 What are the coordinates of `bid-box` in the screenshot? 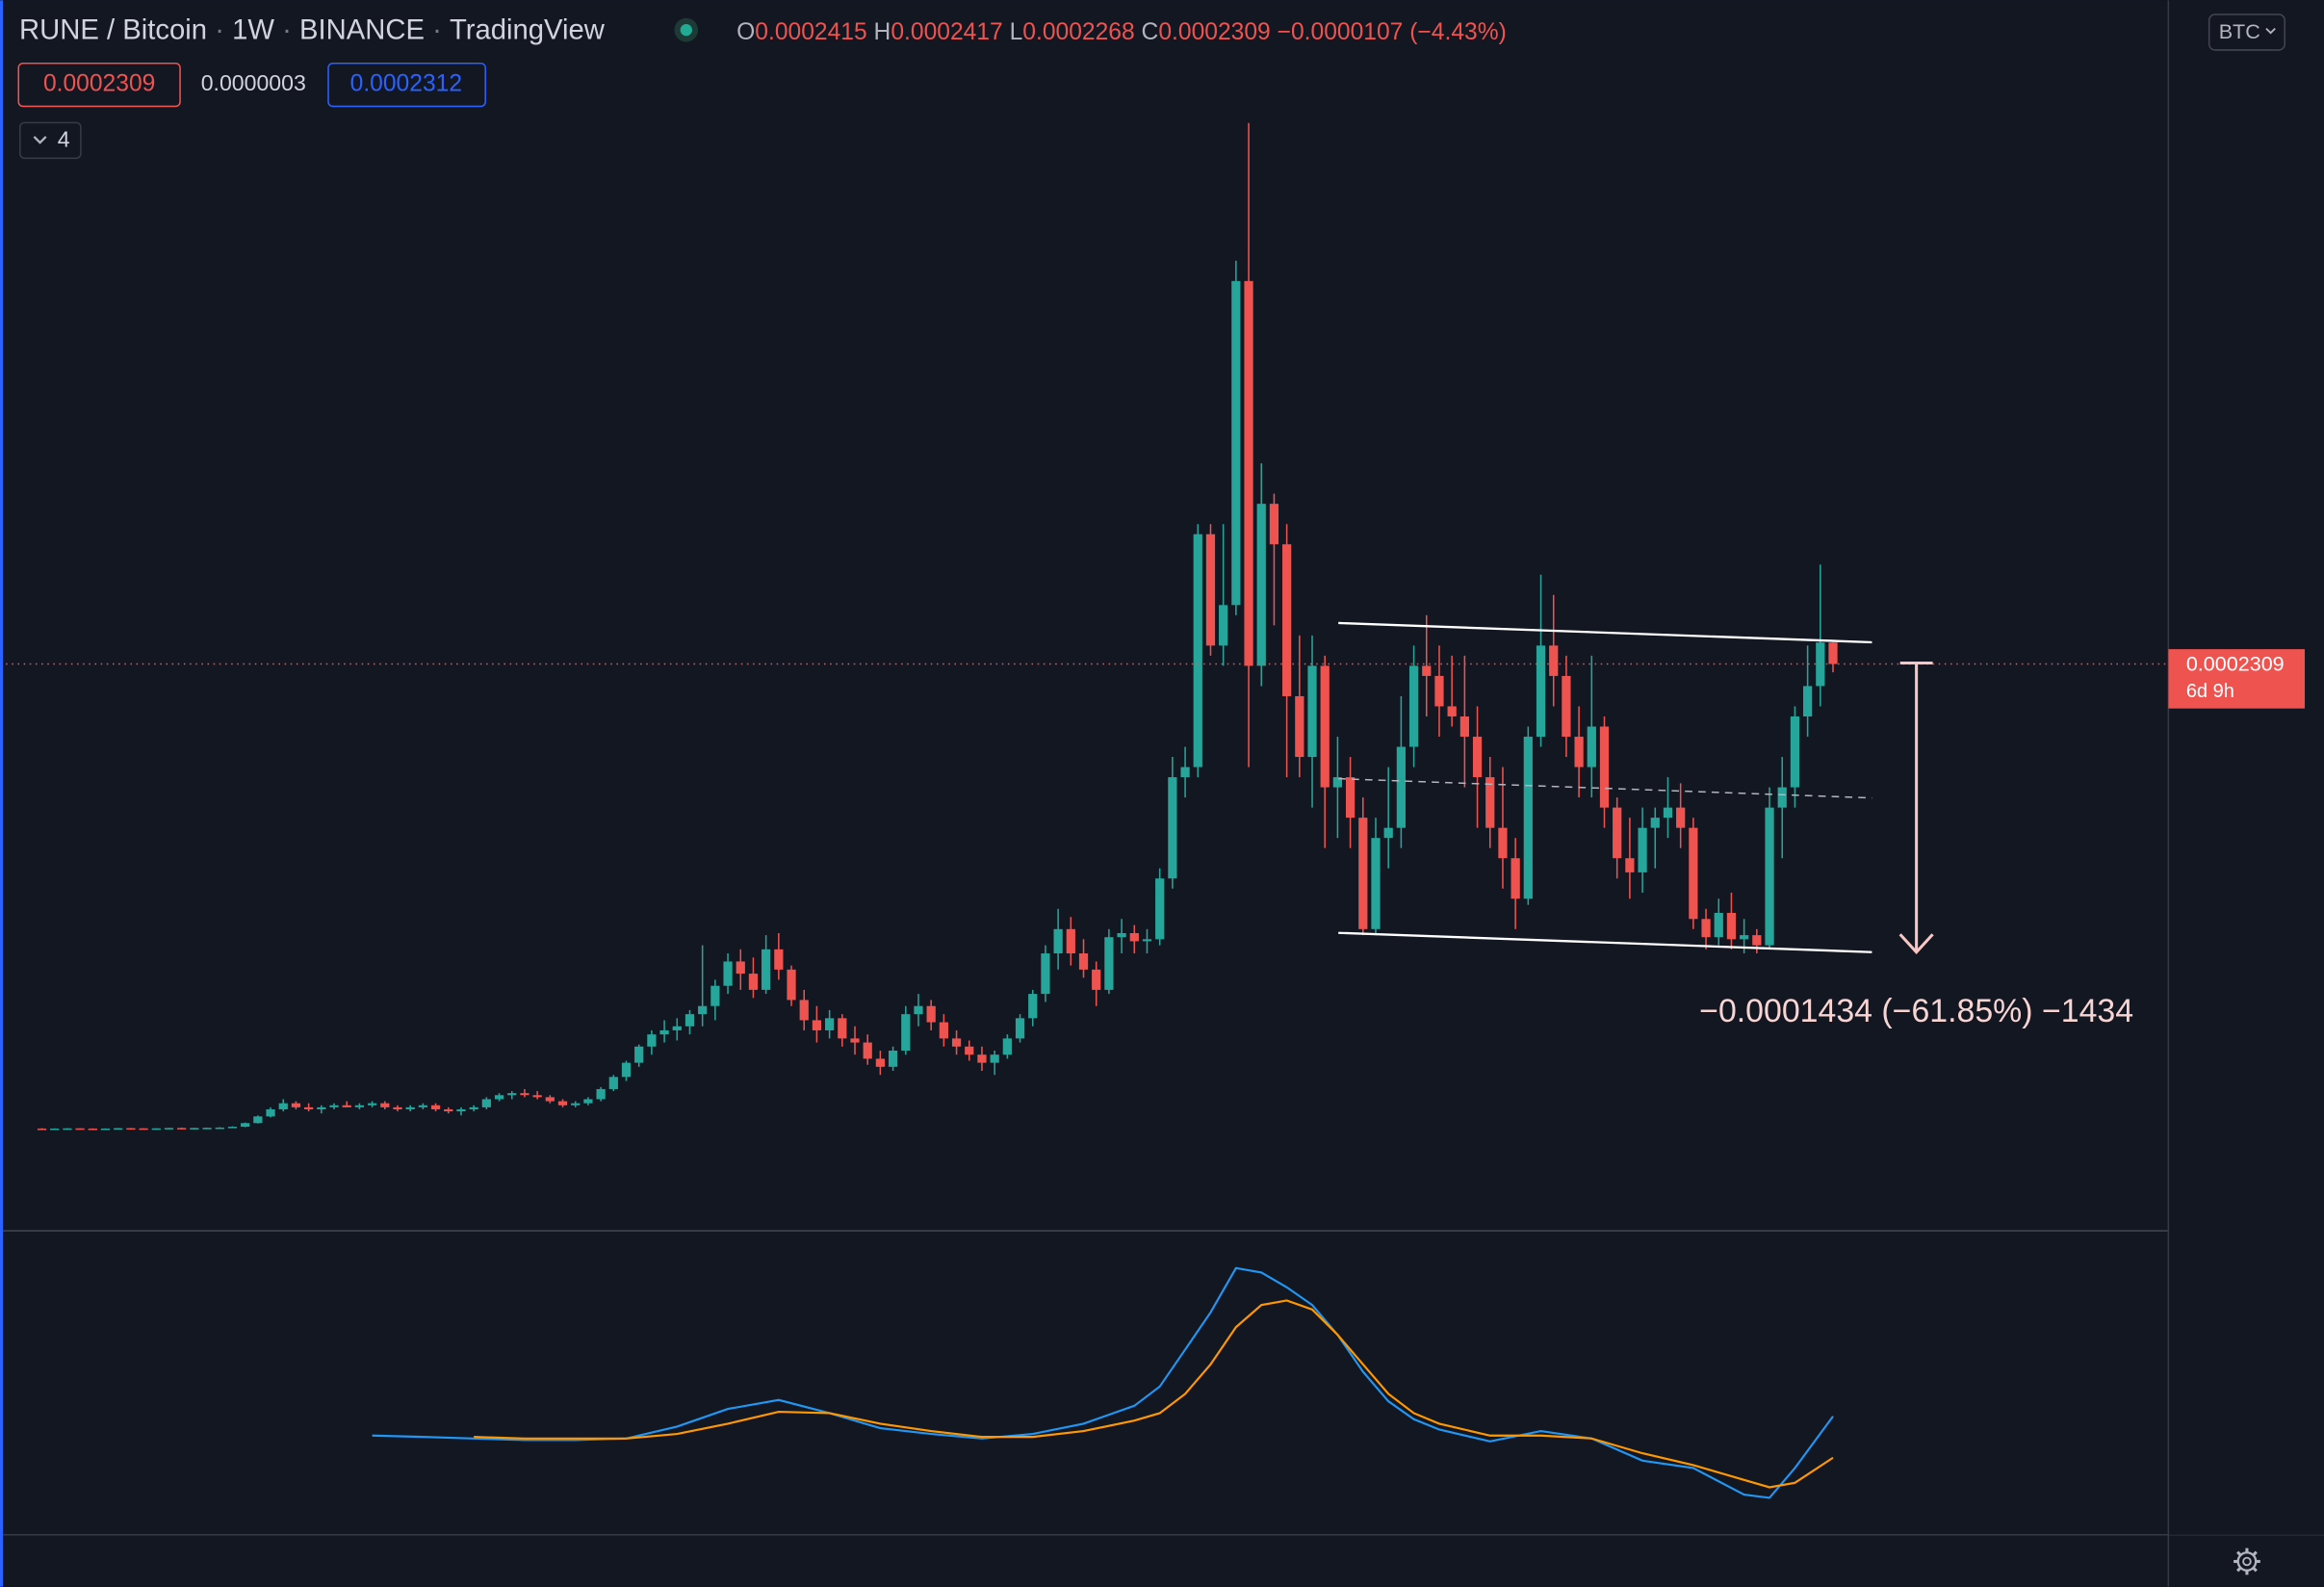 It's located at (99, 85).